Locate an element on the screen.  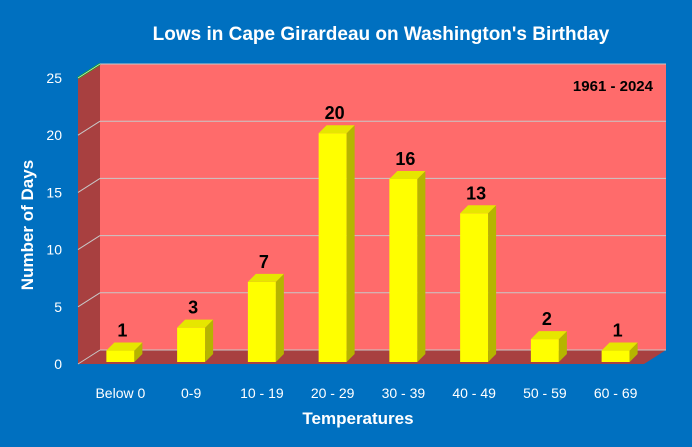
plot-side-wall is located at coordinates (89, 214).